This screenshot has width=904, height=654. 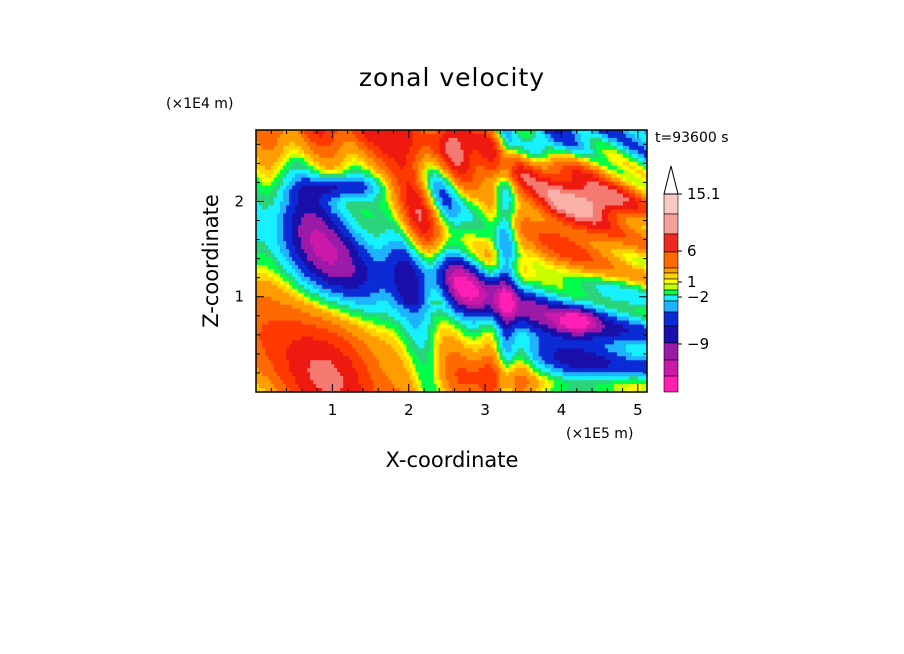 What do you see at coordinates (199, 104) in the screenshot?
I see `y-multiplier-label: (×1E4 m)` at bounding box center [199, 104].